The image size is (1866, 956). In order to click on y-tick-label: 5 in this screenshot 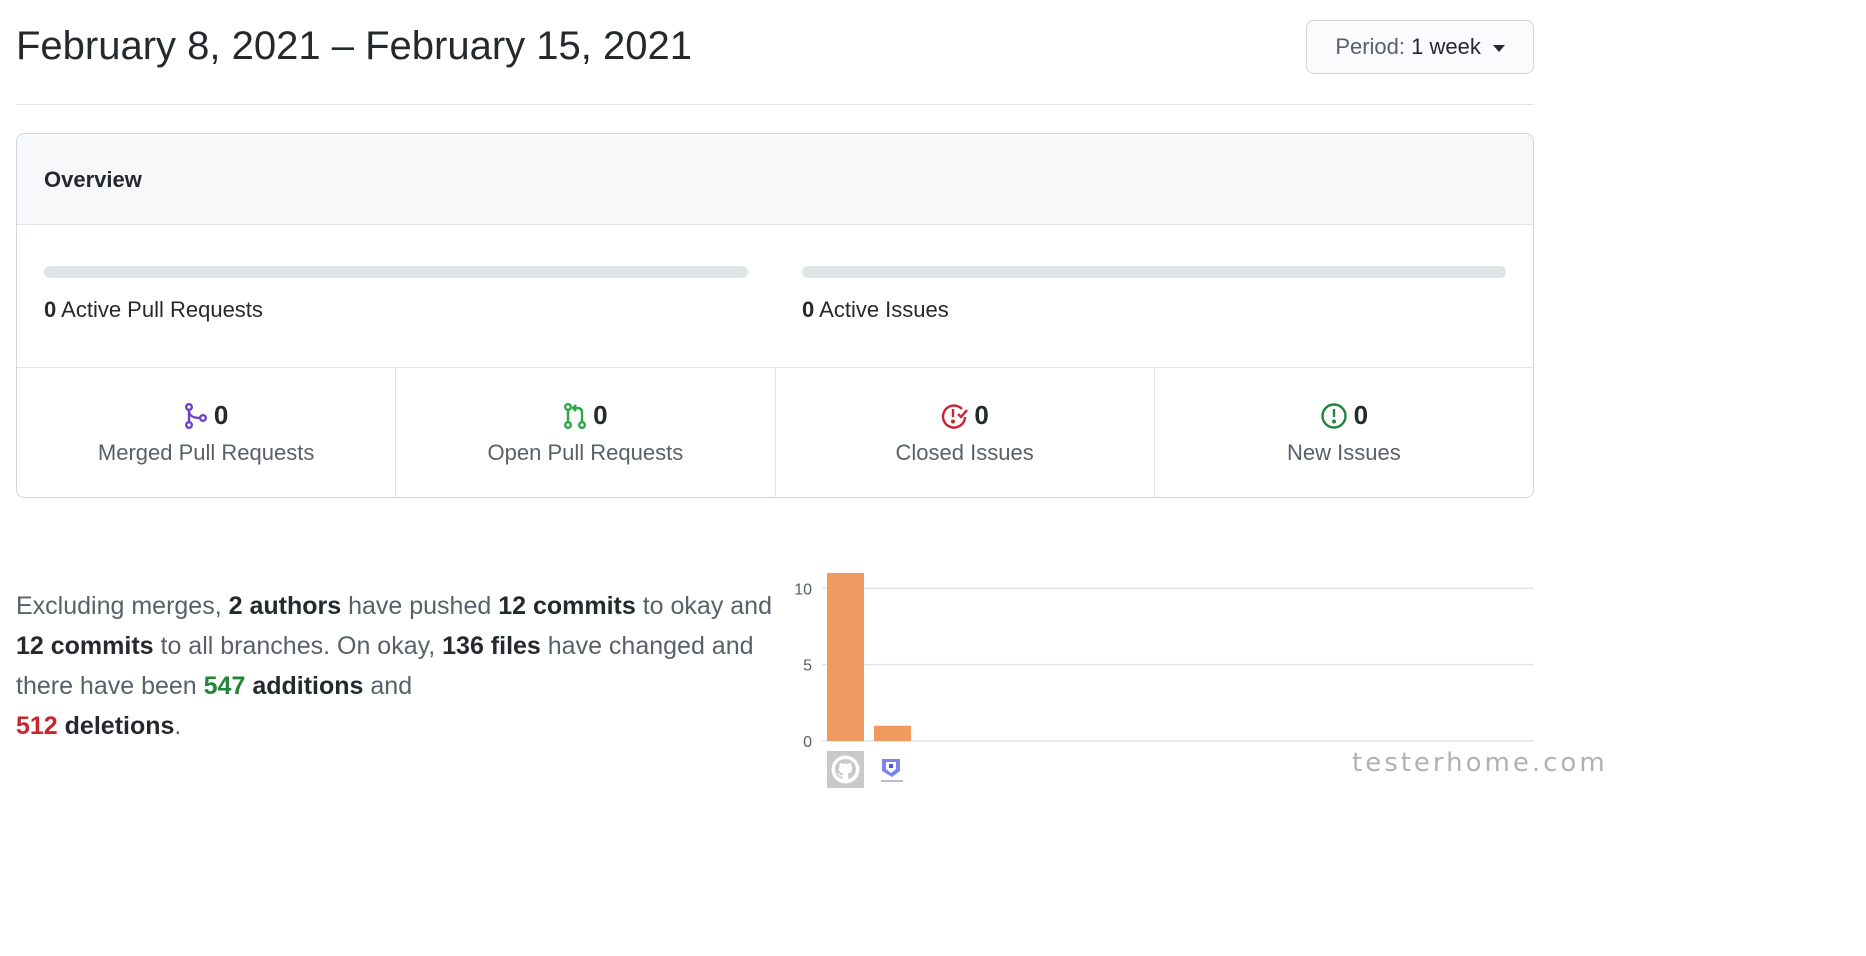, I will do `click(807, 666)`.